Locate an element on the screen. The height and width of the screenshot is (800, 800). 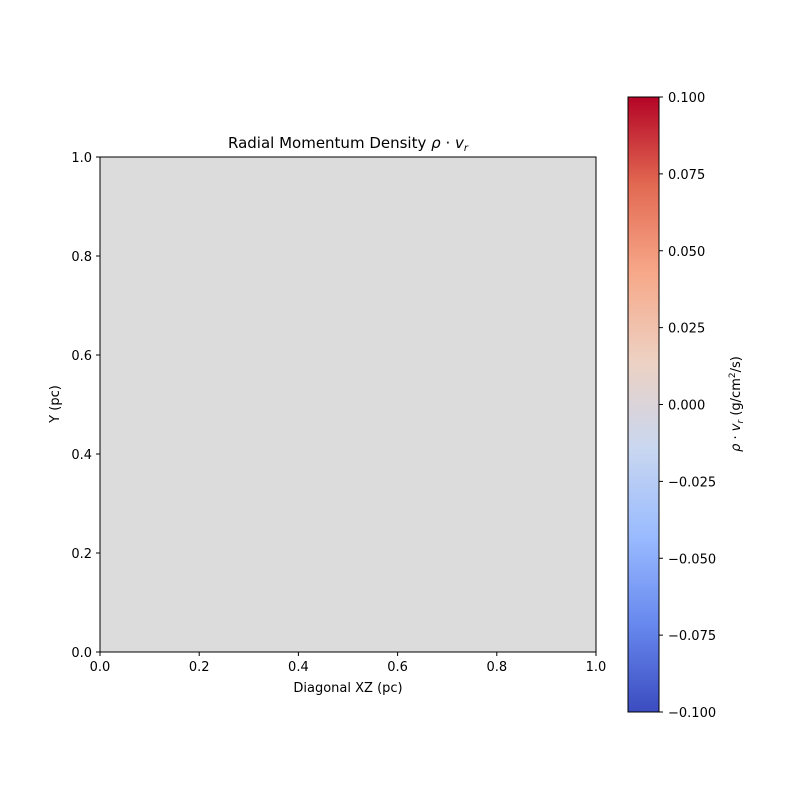
x-tick-label: 1.0 is located at coordinates (596, 667).